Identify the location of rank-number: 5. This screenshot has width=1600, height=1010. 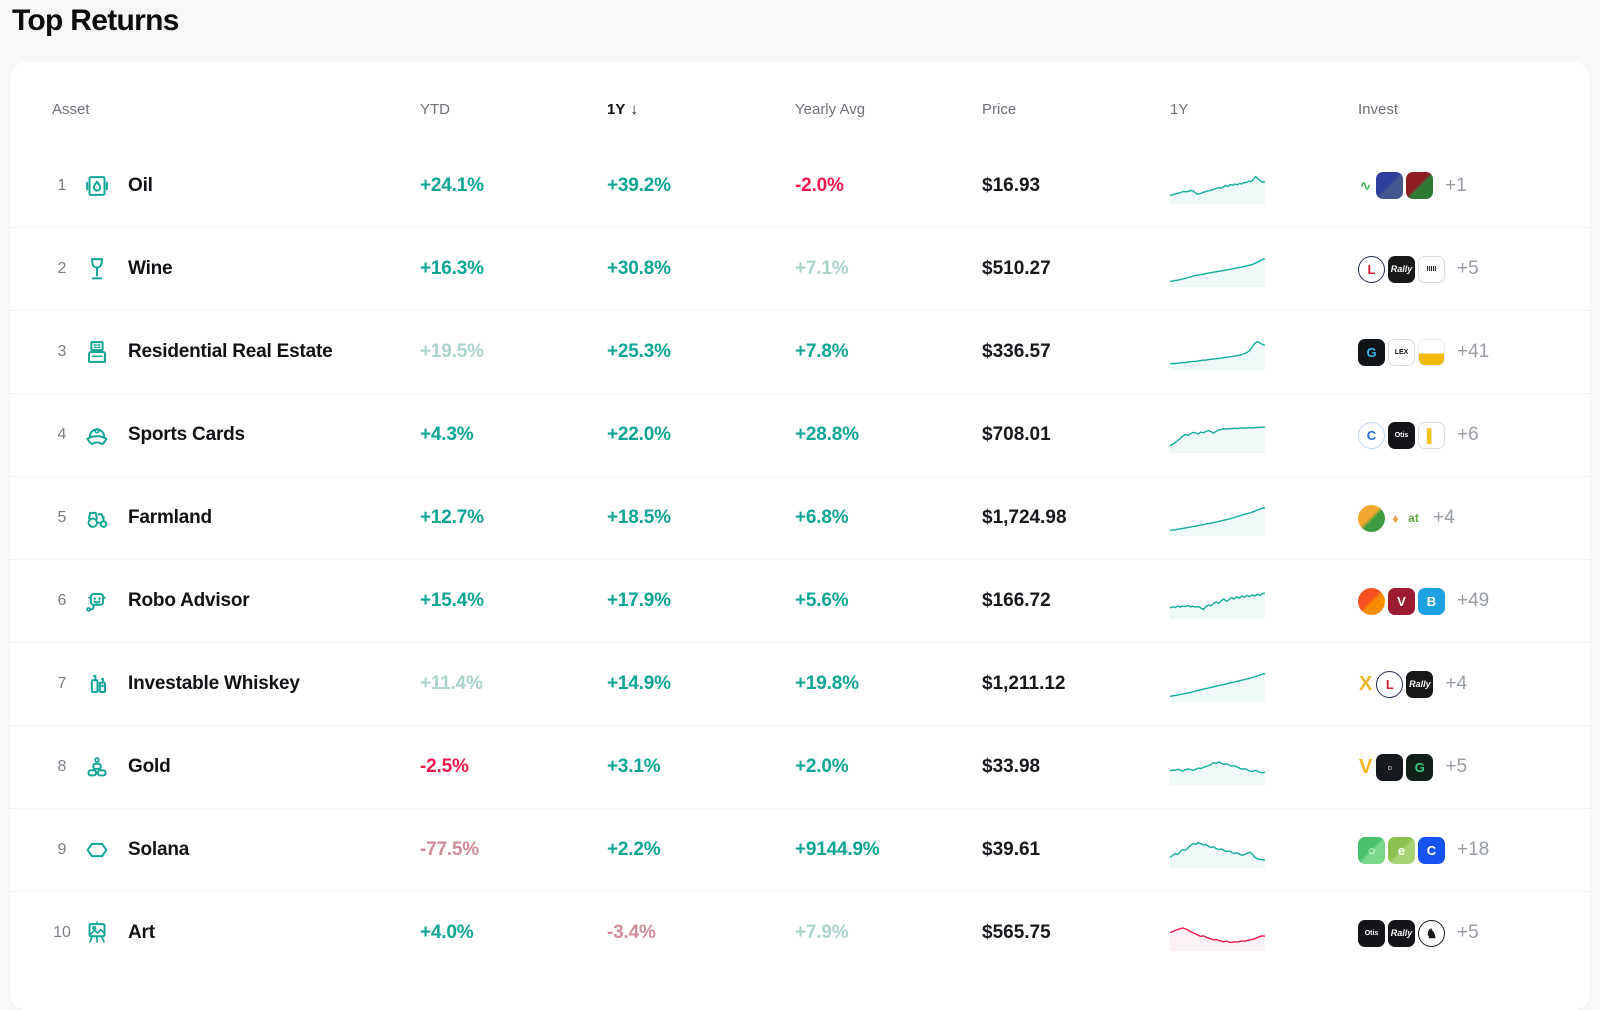
(62, 517).